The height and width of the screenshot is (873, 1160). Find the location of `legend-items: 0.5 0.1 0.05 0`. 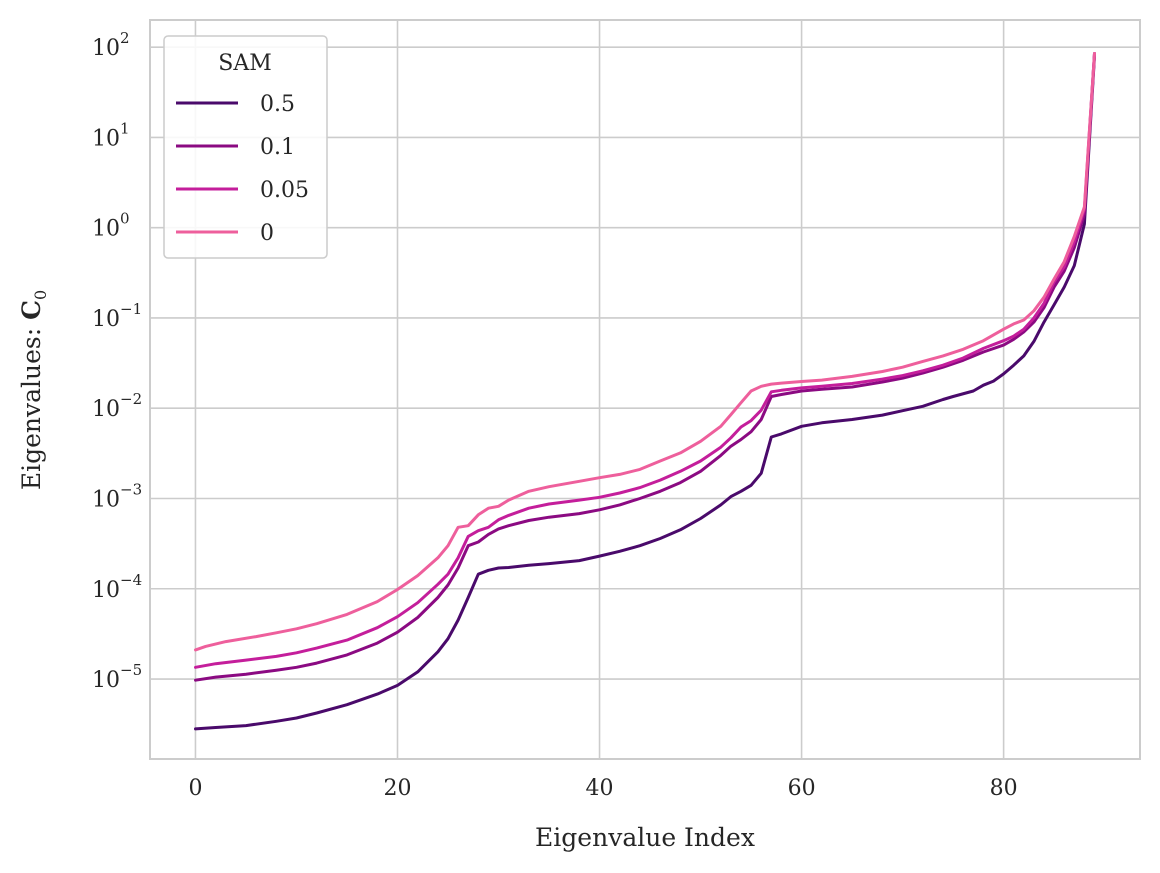

legend-items: 0.5 0.1 0.05 0 is located at coordinates (242, 169).